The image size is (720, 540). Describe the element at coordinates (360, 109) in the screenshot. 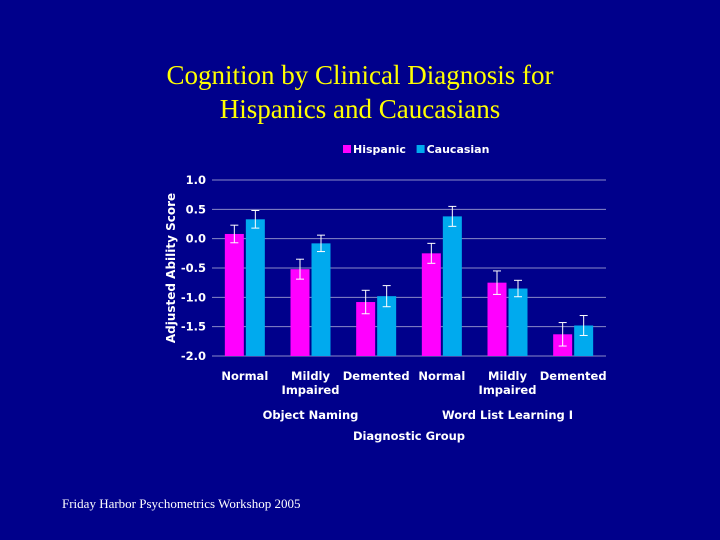

I see `title-line-2: Hispanics and Caucasians` at that location.